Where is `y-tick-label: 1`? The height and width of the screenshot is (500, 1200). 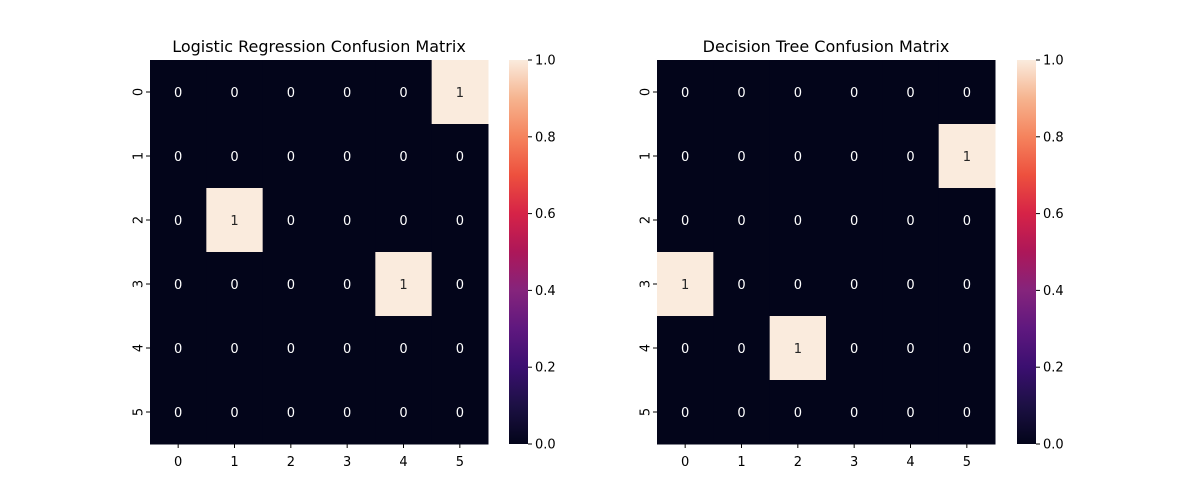
y-tick-label: 1 is located at coordinates (139, 156).